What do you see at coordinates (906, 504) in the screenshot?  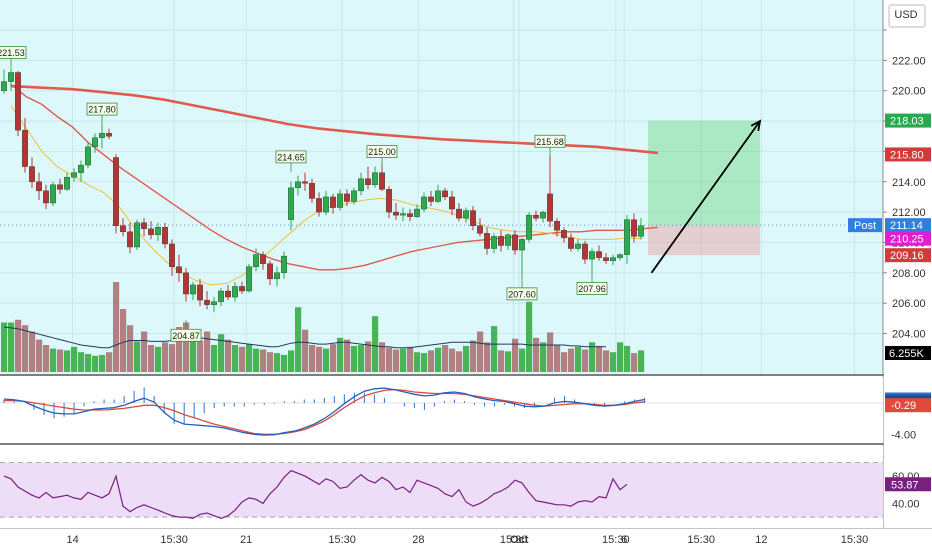 I see `rsi-tick-label: 40.00` at bounding box center [906, 504].